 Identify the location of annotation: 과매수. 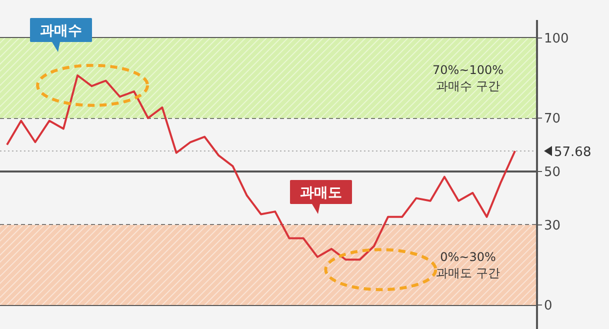
(61, 31).